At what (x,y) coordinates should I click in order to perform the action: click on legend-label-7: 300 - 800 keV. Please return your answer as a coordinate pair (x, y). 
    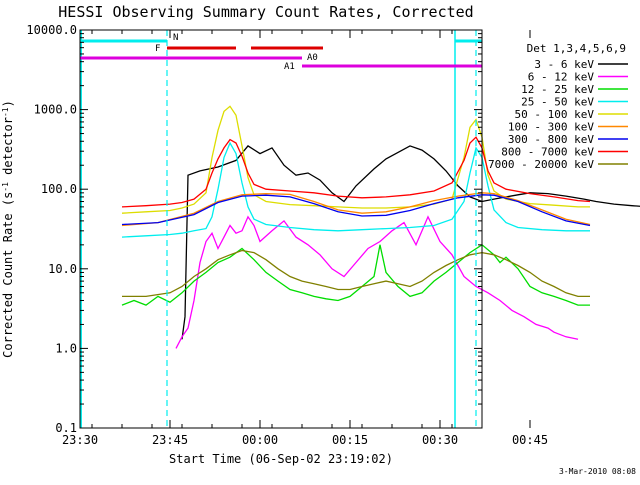
    Looking at the image, I should click on (551, 139).